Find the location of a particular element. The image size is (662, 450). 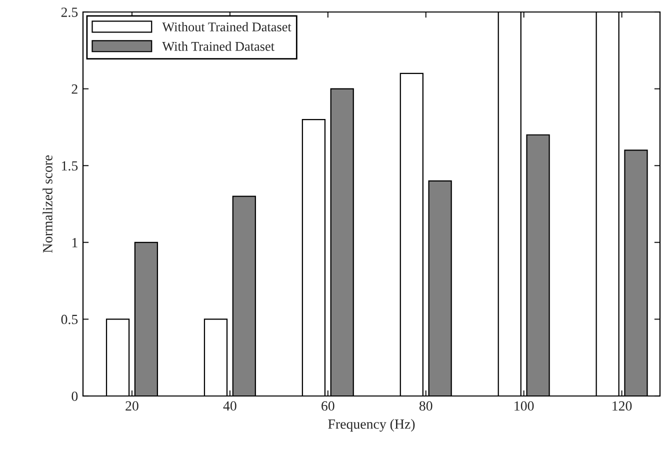

y-tick-label: 0.5 is located at coordinates (69, 319).